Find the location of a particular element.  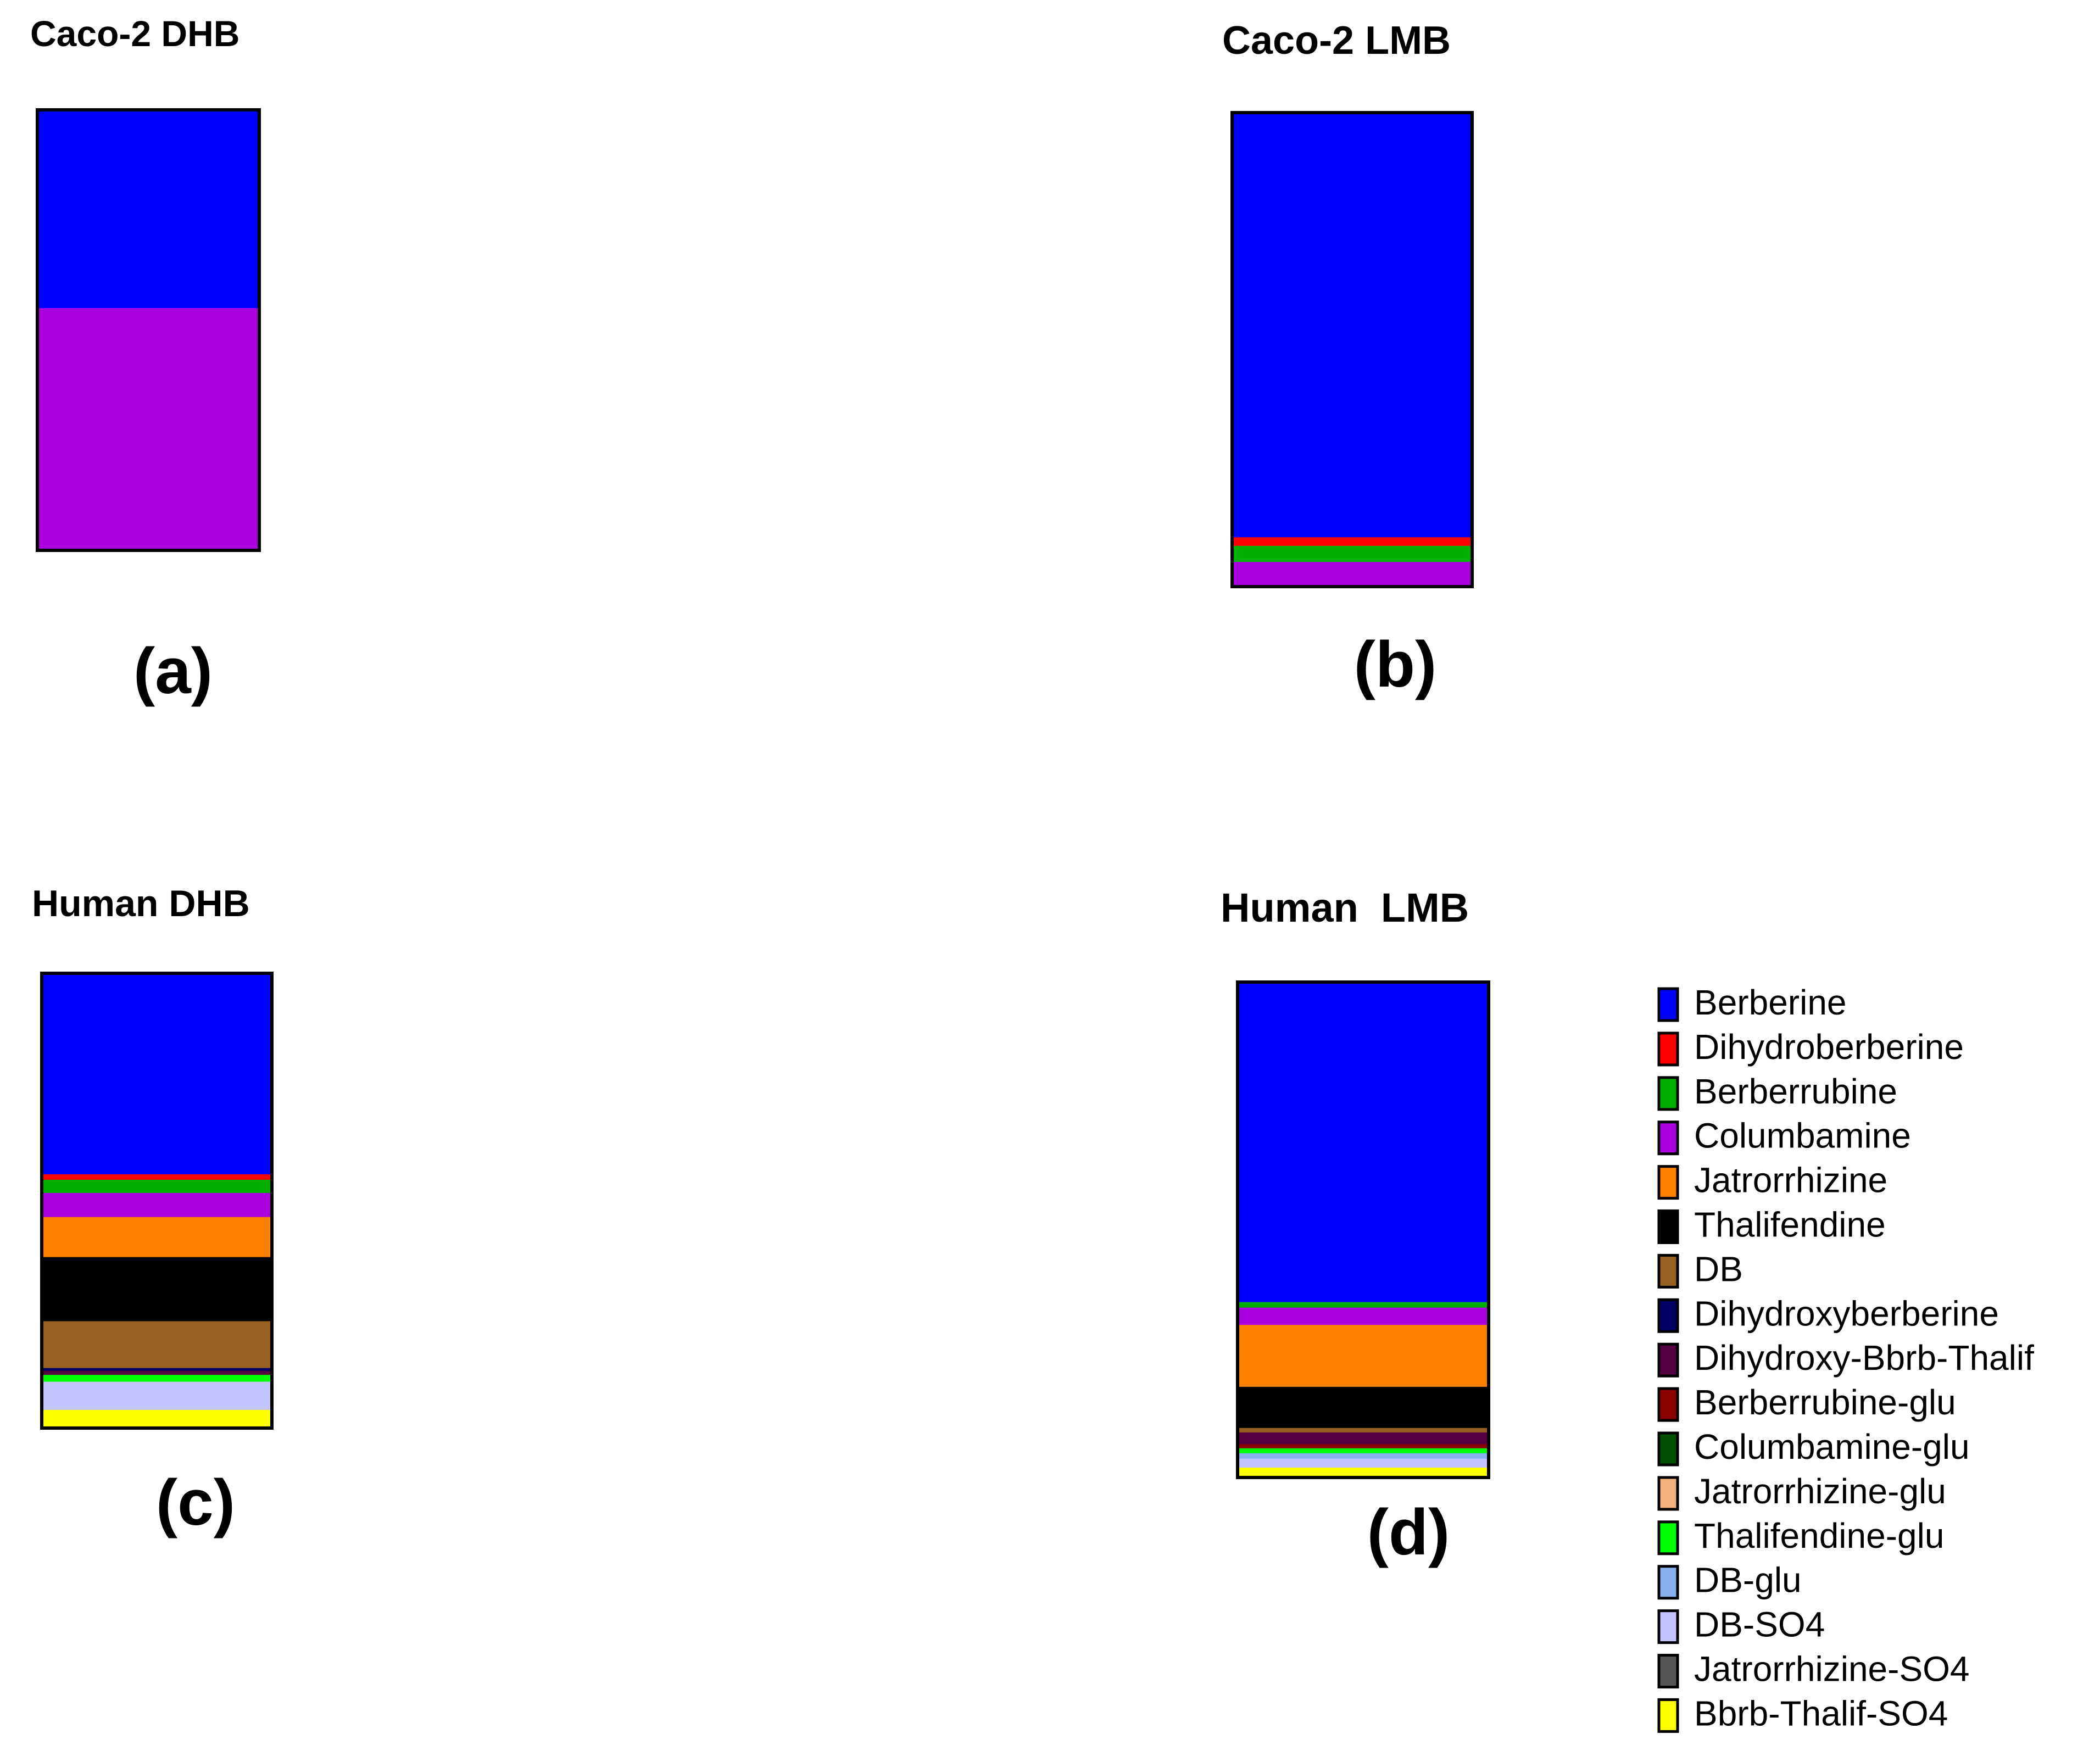

bar-caco2-dhb is located at coordinates (148, 330).